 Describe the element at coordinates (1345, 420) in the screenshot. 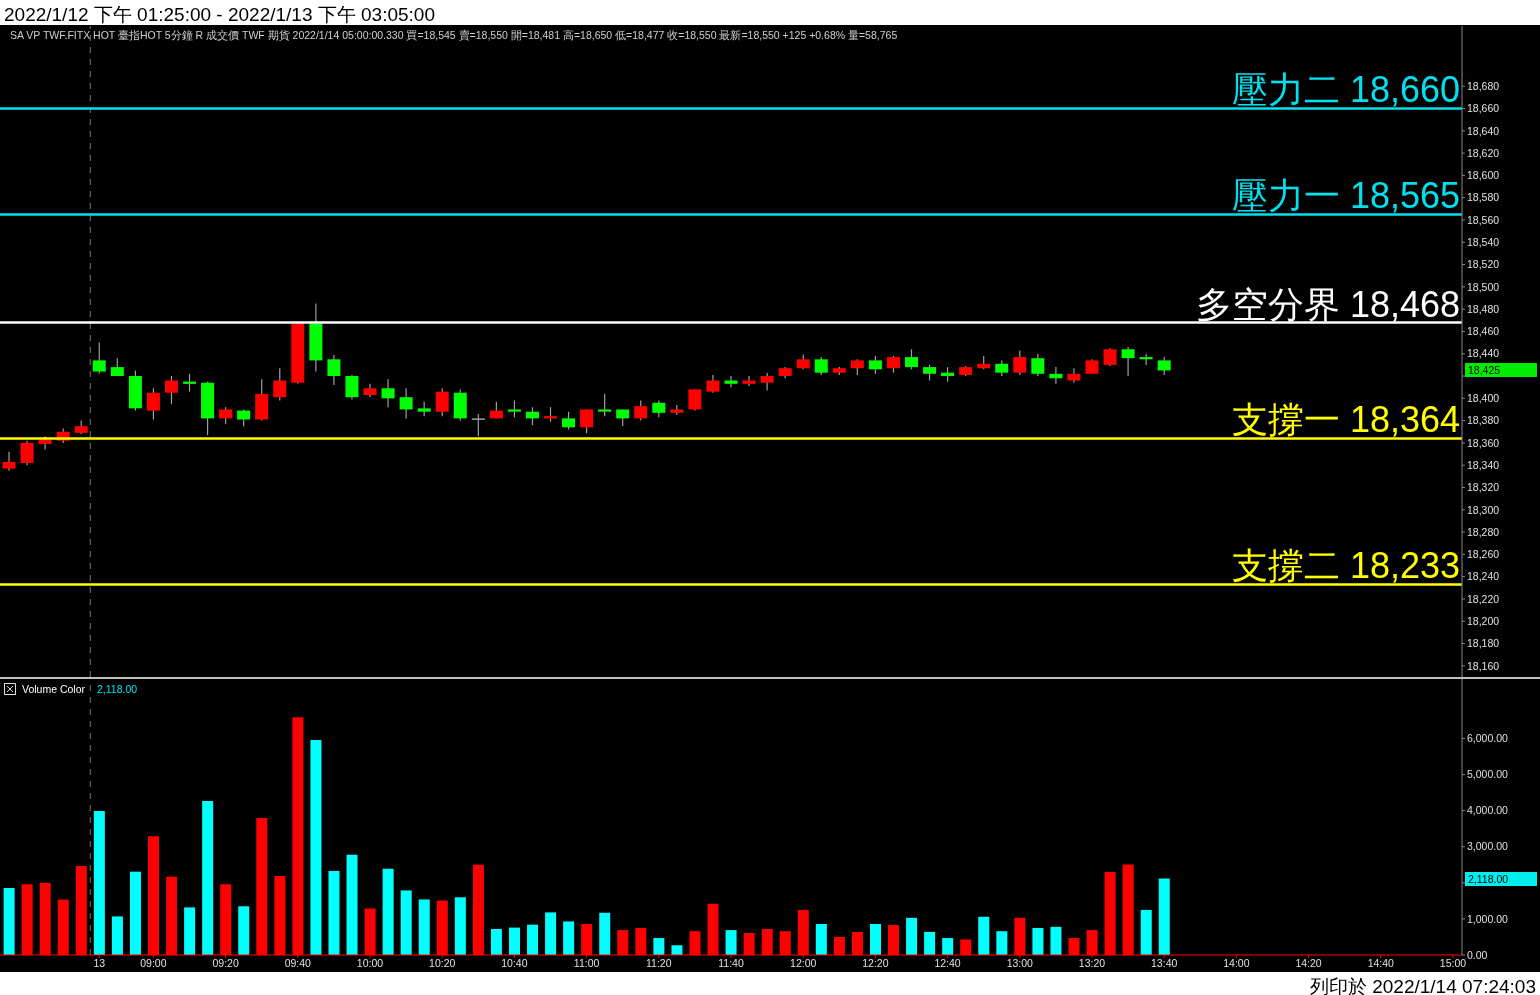

I see `ref-line-label: 支撐一 18,364` at that location.